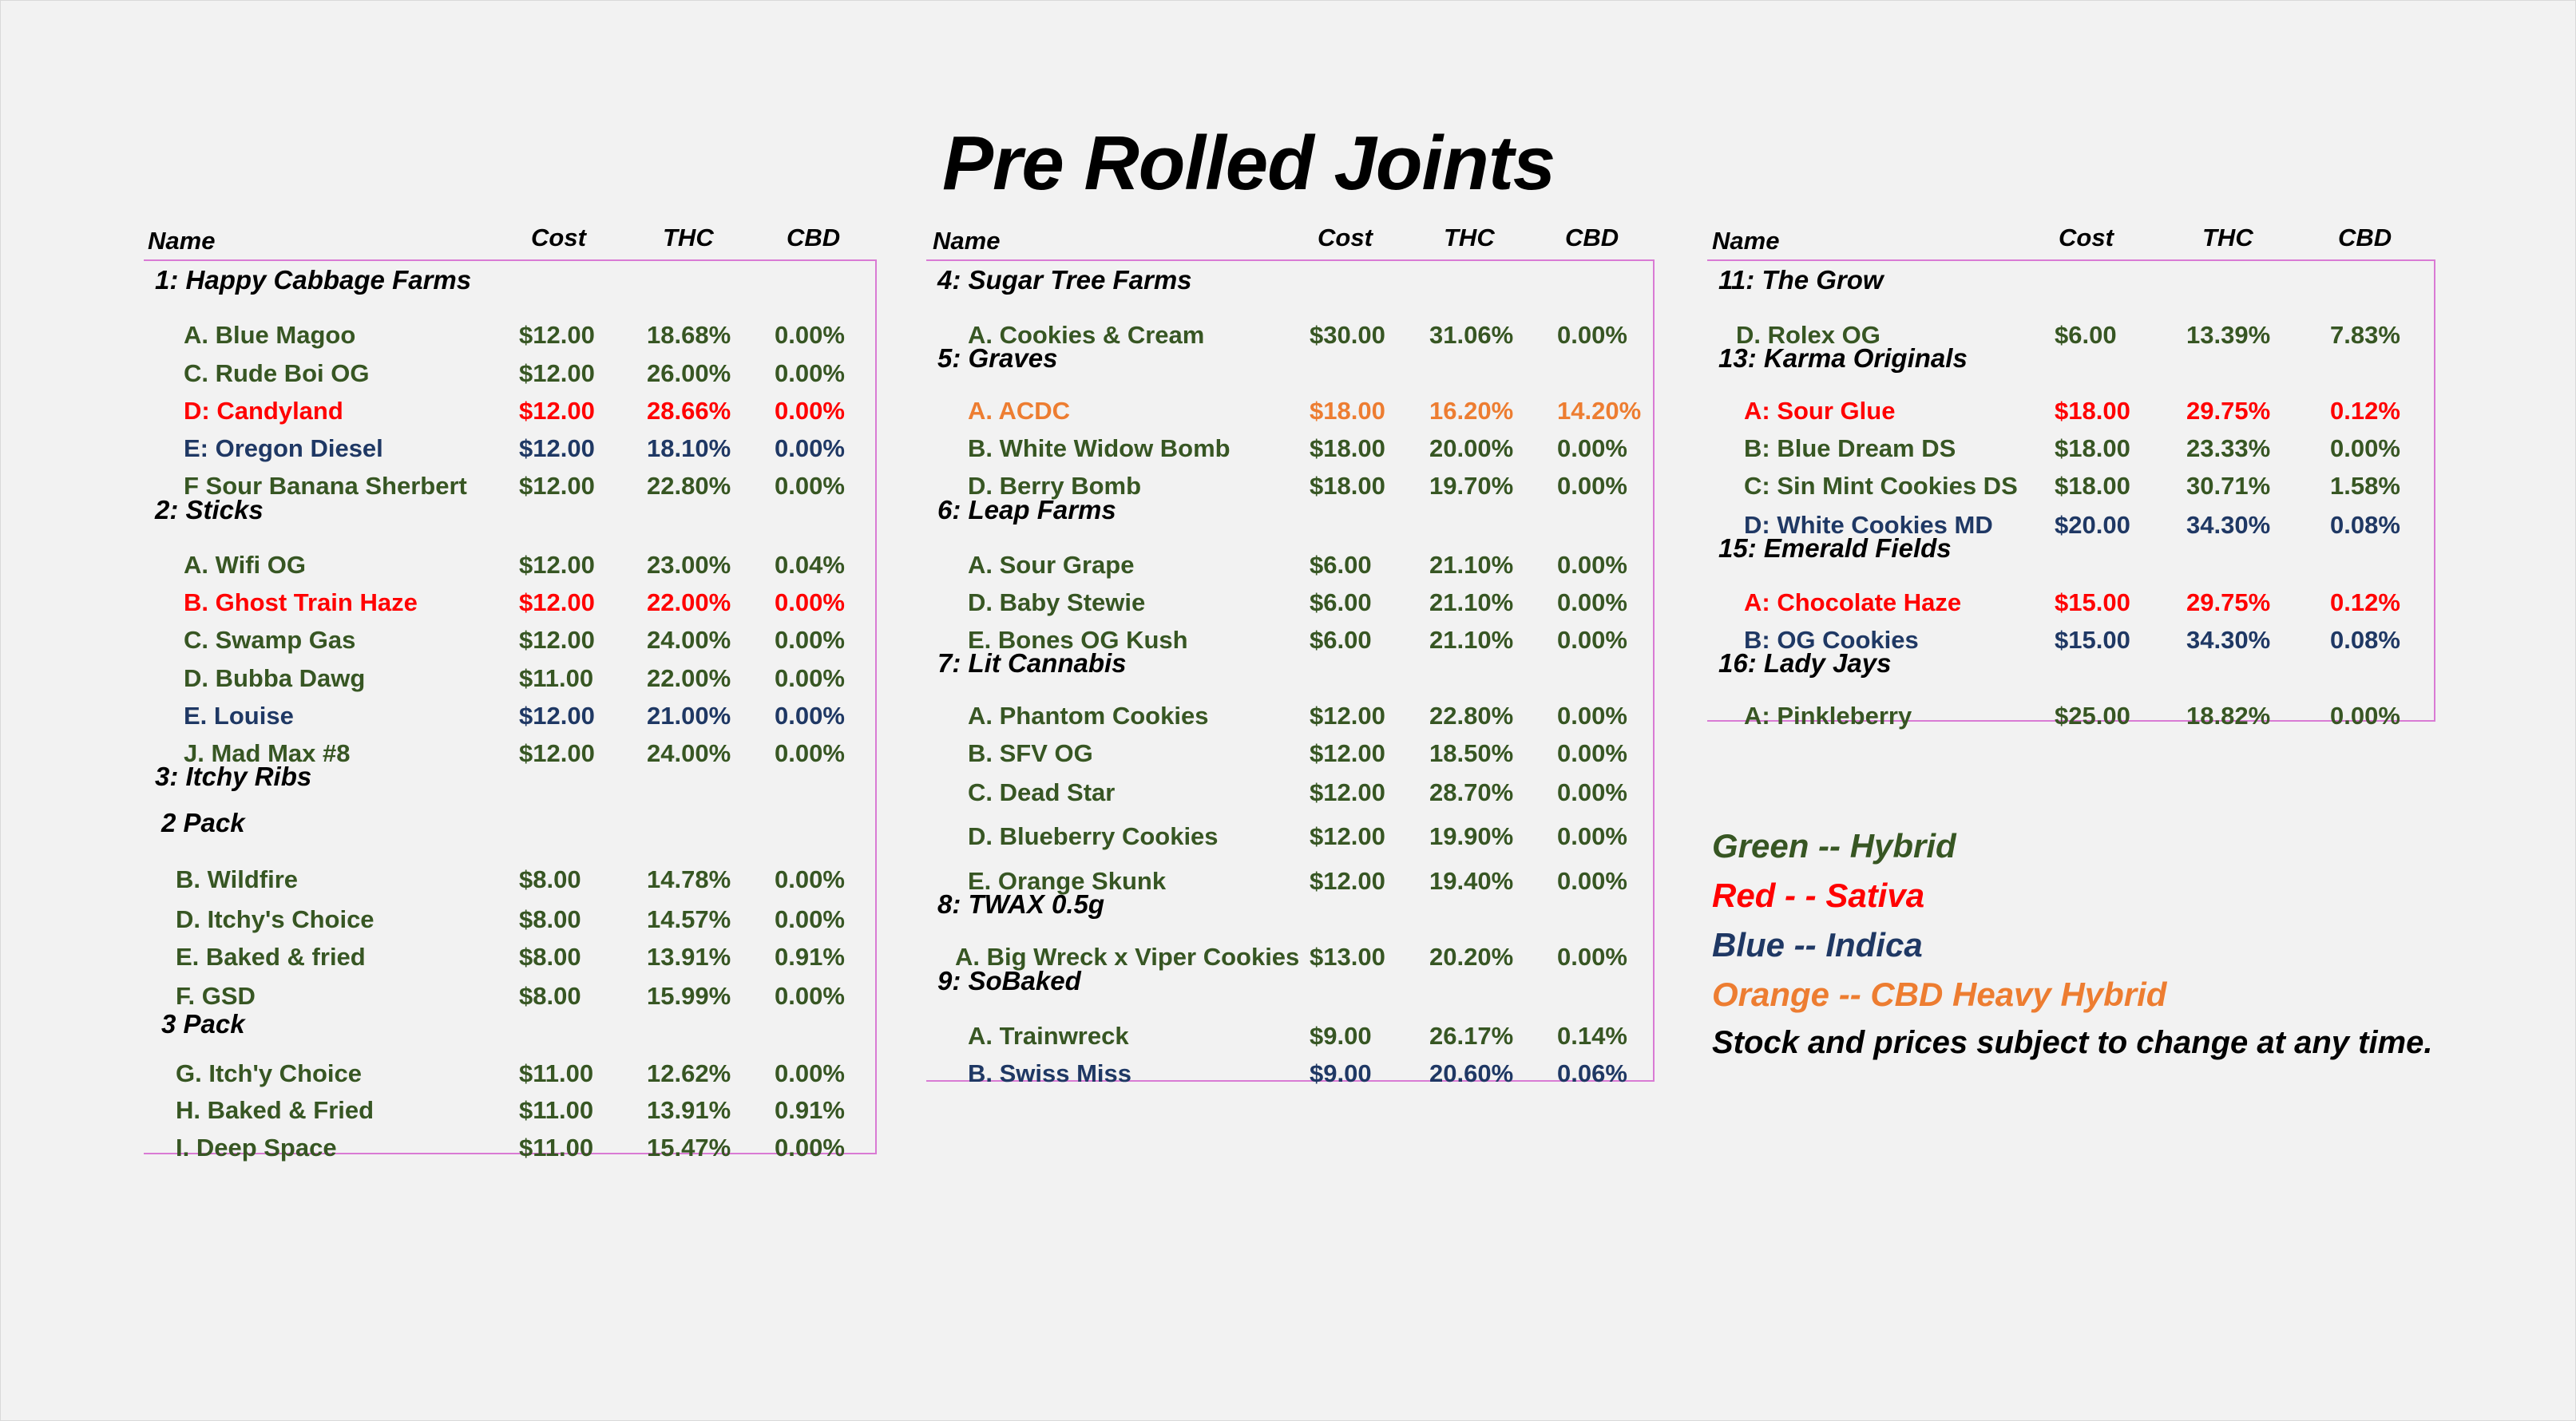  I want to click on item-cbd: 7.83%, so click(2365, 335).